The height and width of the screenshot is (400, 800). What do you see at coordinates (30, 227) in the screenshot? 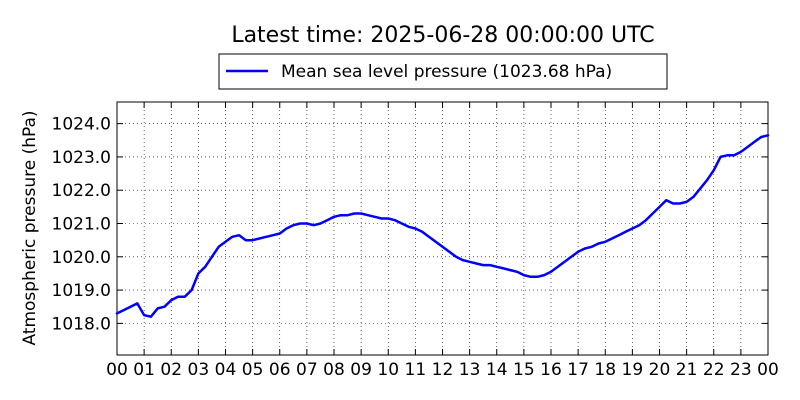
I see `y-axis-label: Atmospheric pressure (hPa)` at bounding box center [30, 227].